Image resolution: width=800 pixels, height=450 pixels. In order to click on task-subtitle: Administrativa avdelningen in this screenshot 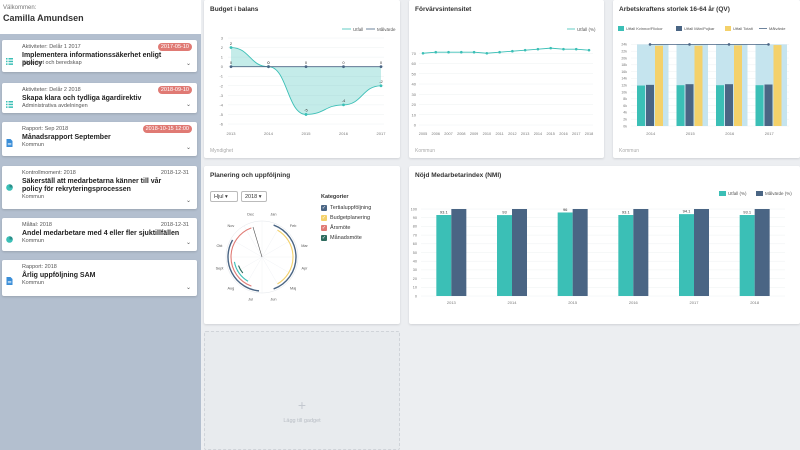, I will do `click(55, 106)`.